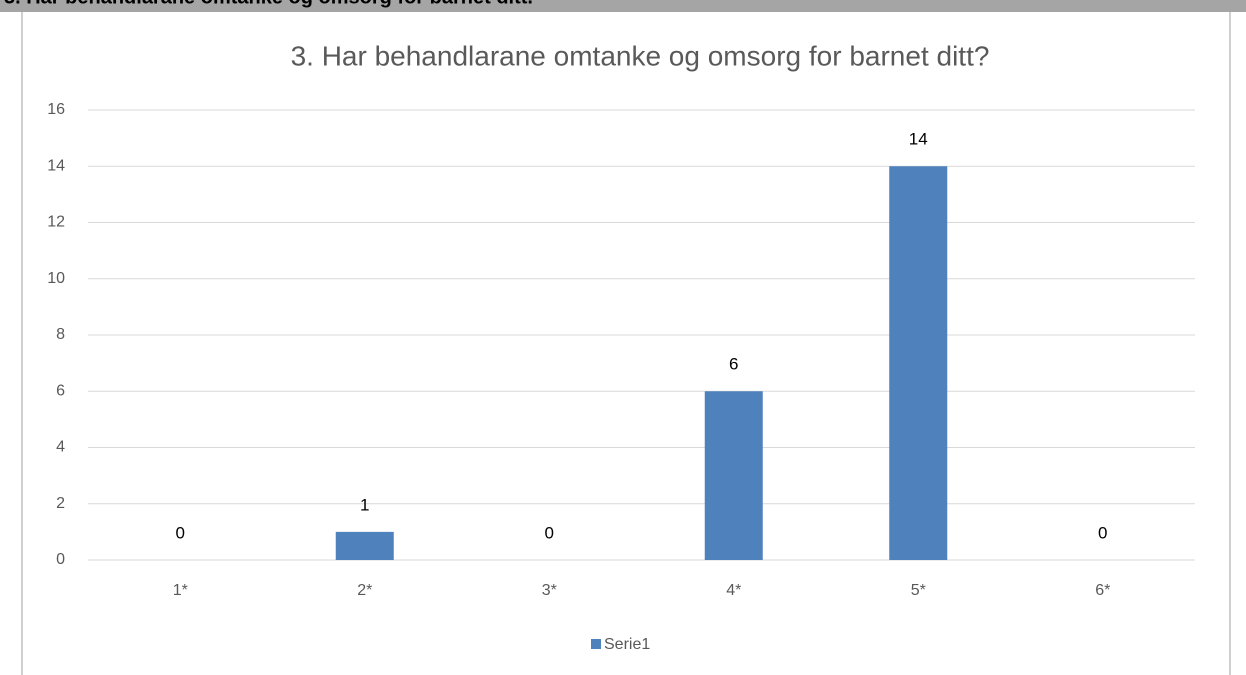  Describe the element at coordinates (596, 644) in the screenshot. I see `legend-swatch` at that location.